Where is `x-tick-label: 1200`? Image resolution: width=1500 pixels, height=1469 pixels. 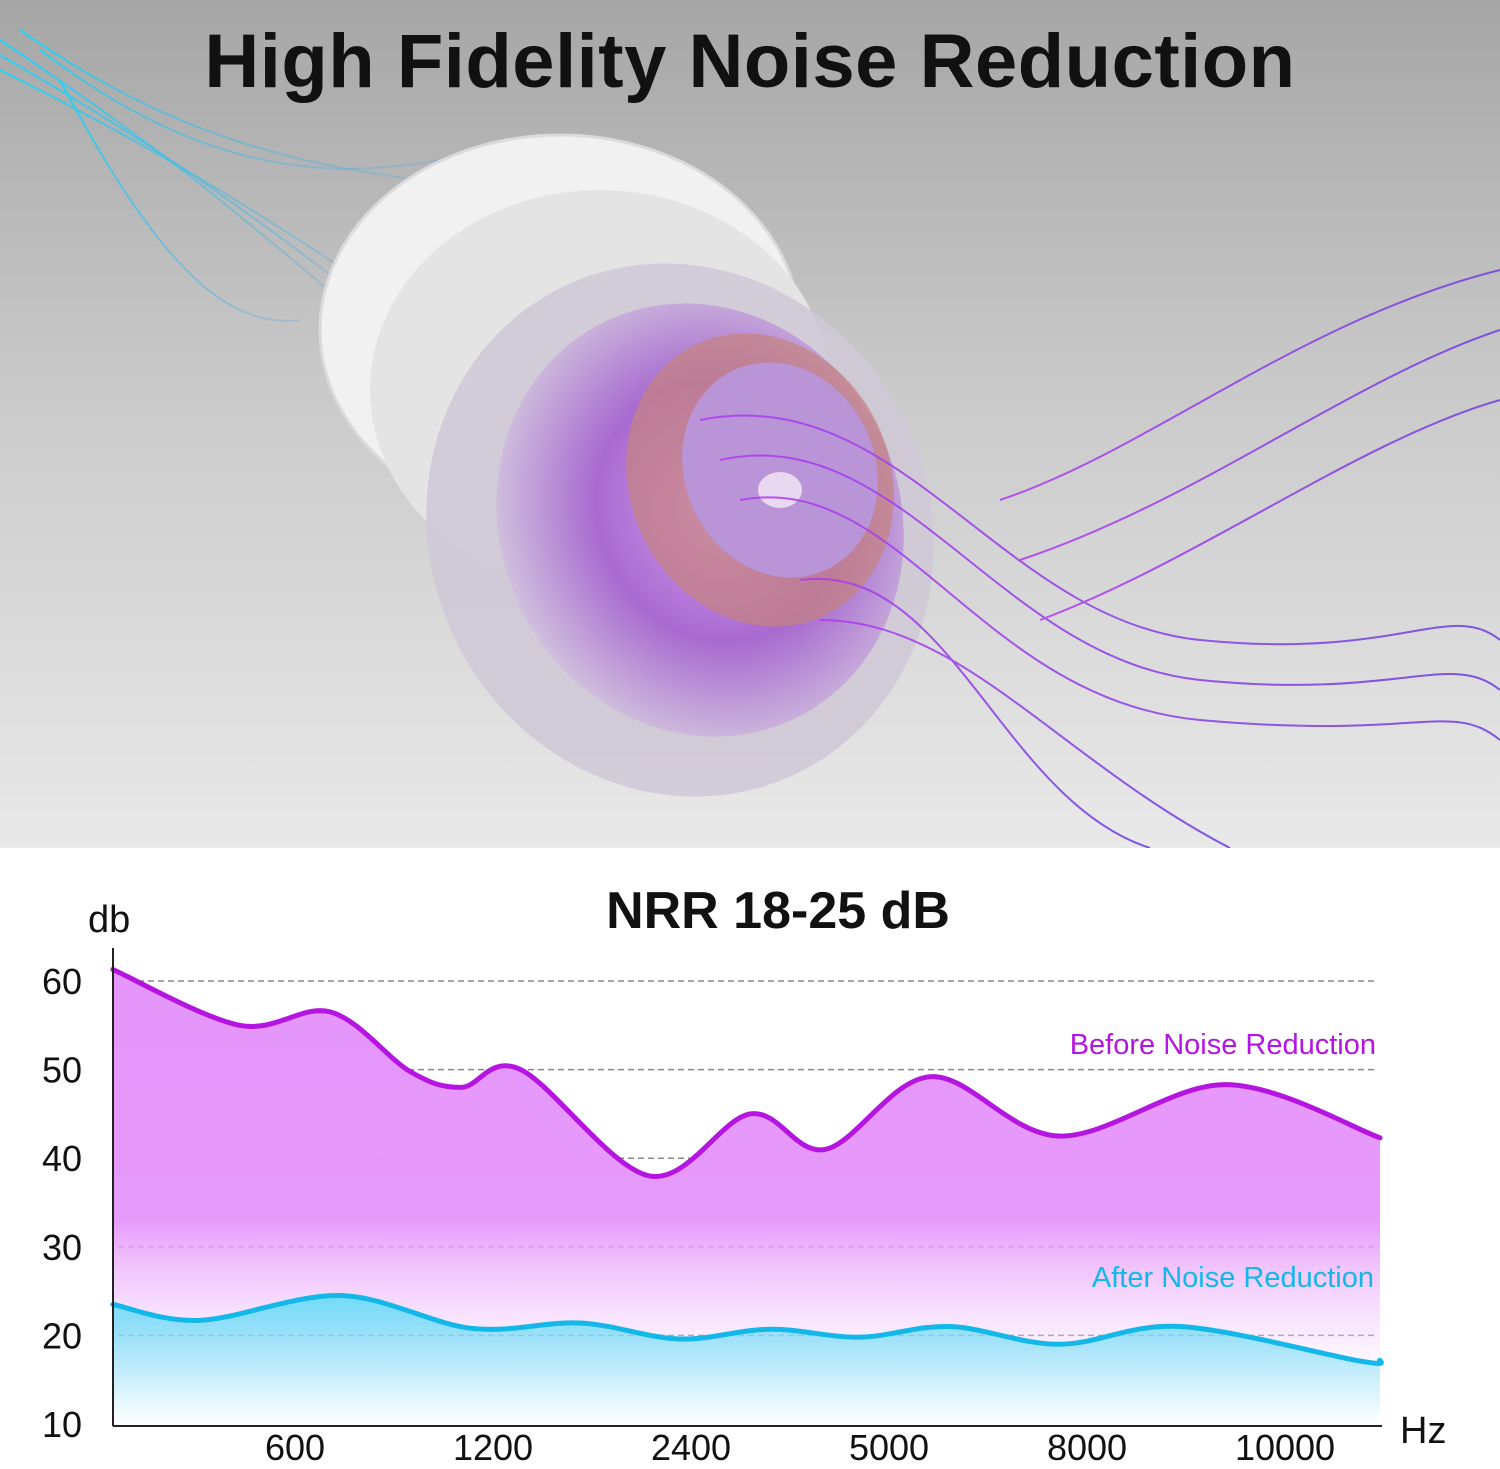
x-tick-label: 1200 is located at coordinates (493, 1447).